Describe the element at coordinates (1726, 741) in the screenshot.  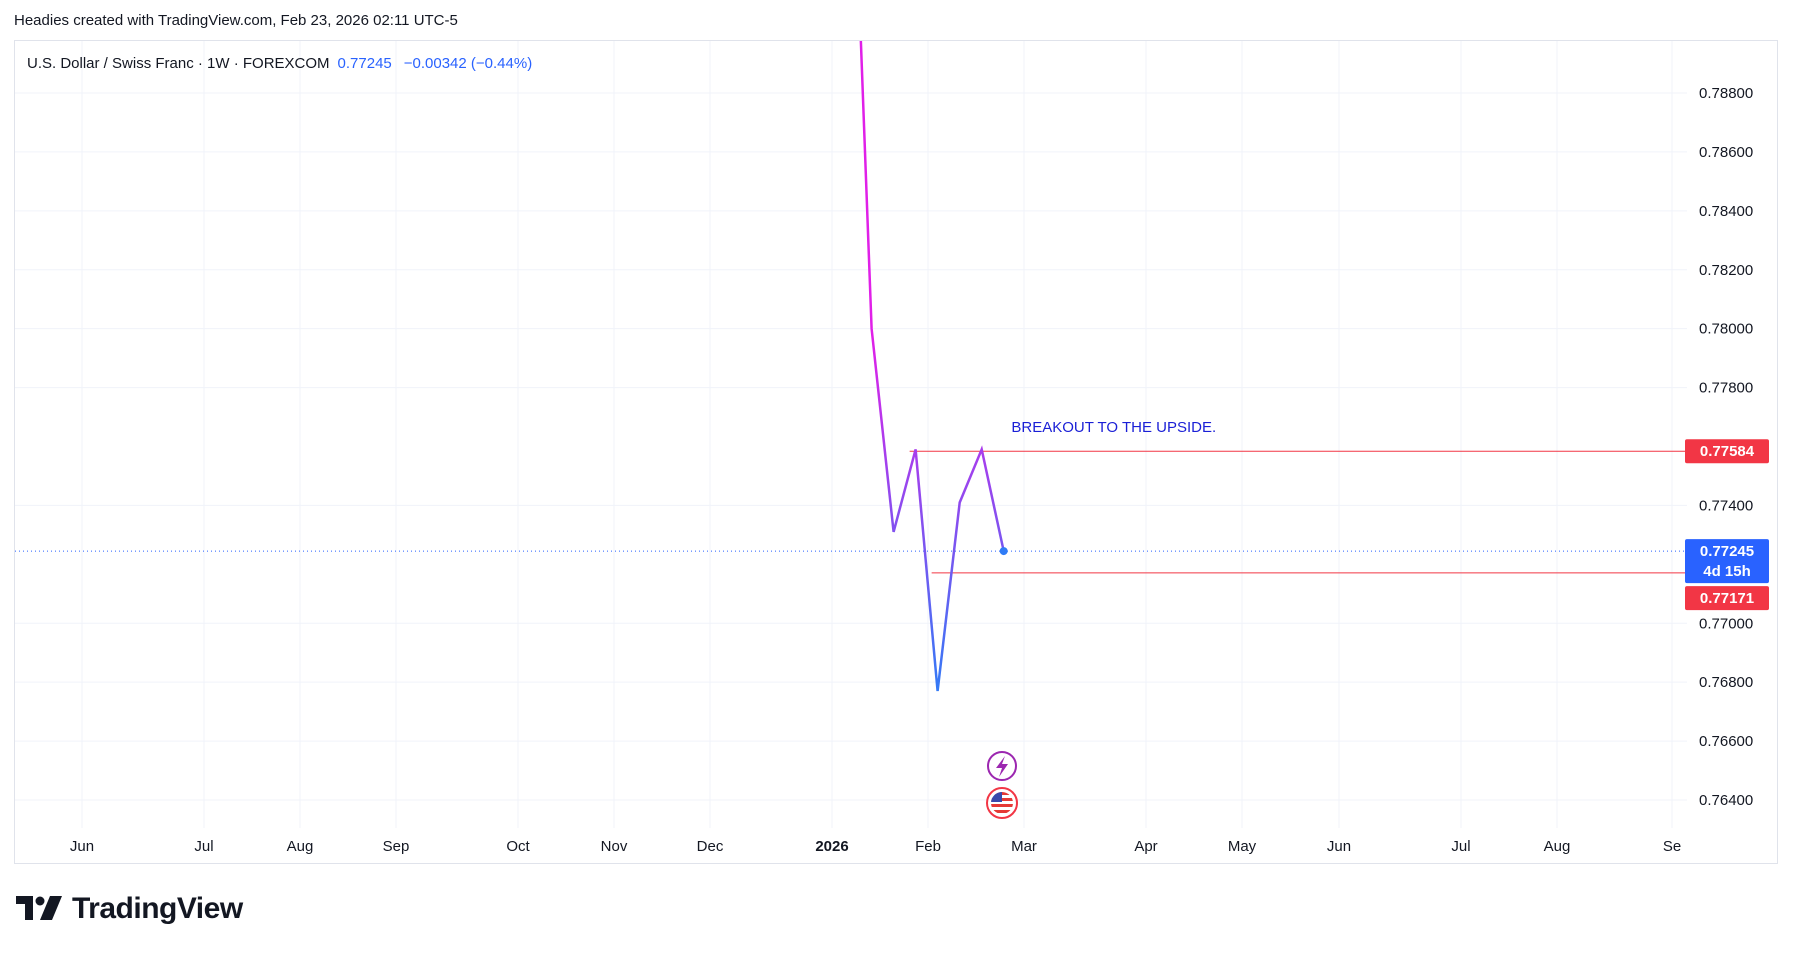
I see `y-tick-label: 0.76600` at that location.